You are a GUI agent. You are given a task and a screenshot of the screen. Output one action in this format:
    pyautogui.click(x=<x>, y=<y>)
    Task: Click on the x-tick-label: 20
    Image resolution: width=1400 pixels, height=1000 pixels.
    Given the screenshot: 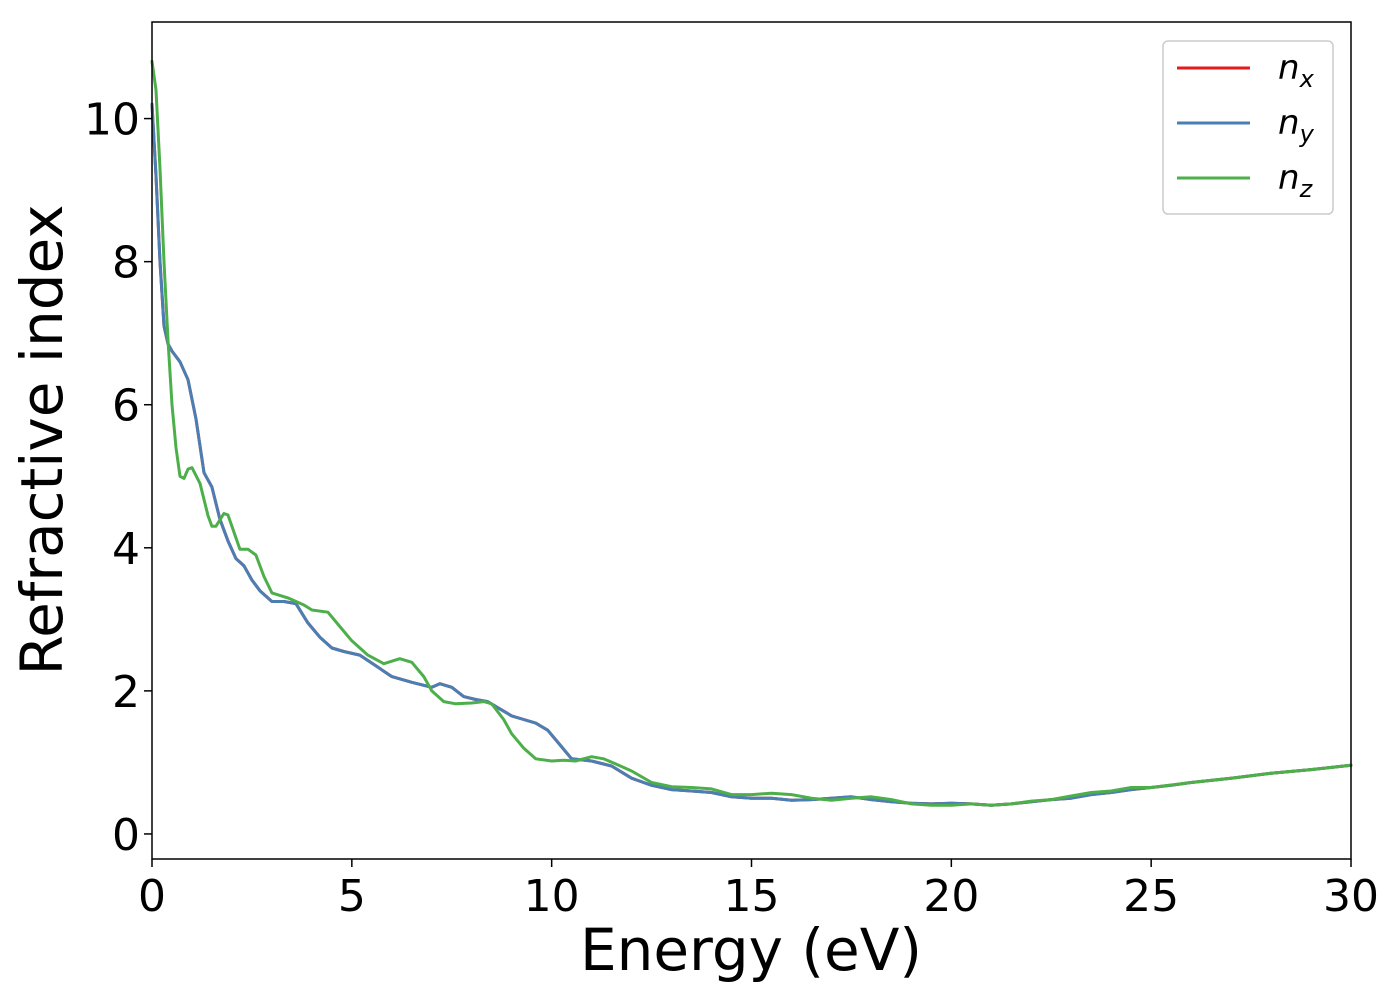 What is the action you would take?
    pyautogui.click(x=951, y=896)
    